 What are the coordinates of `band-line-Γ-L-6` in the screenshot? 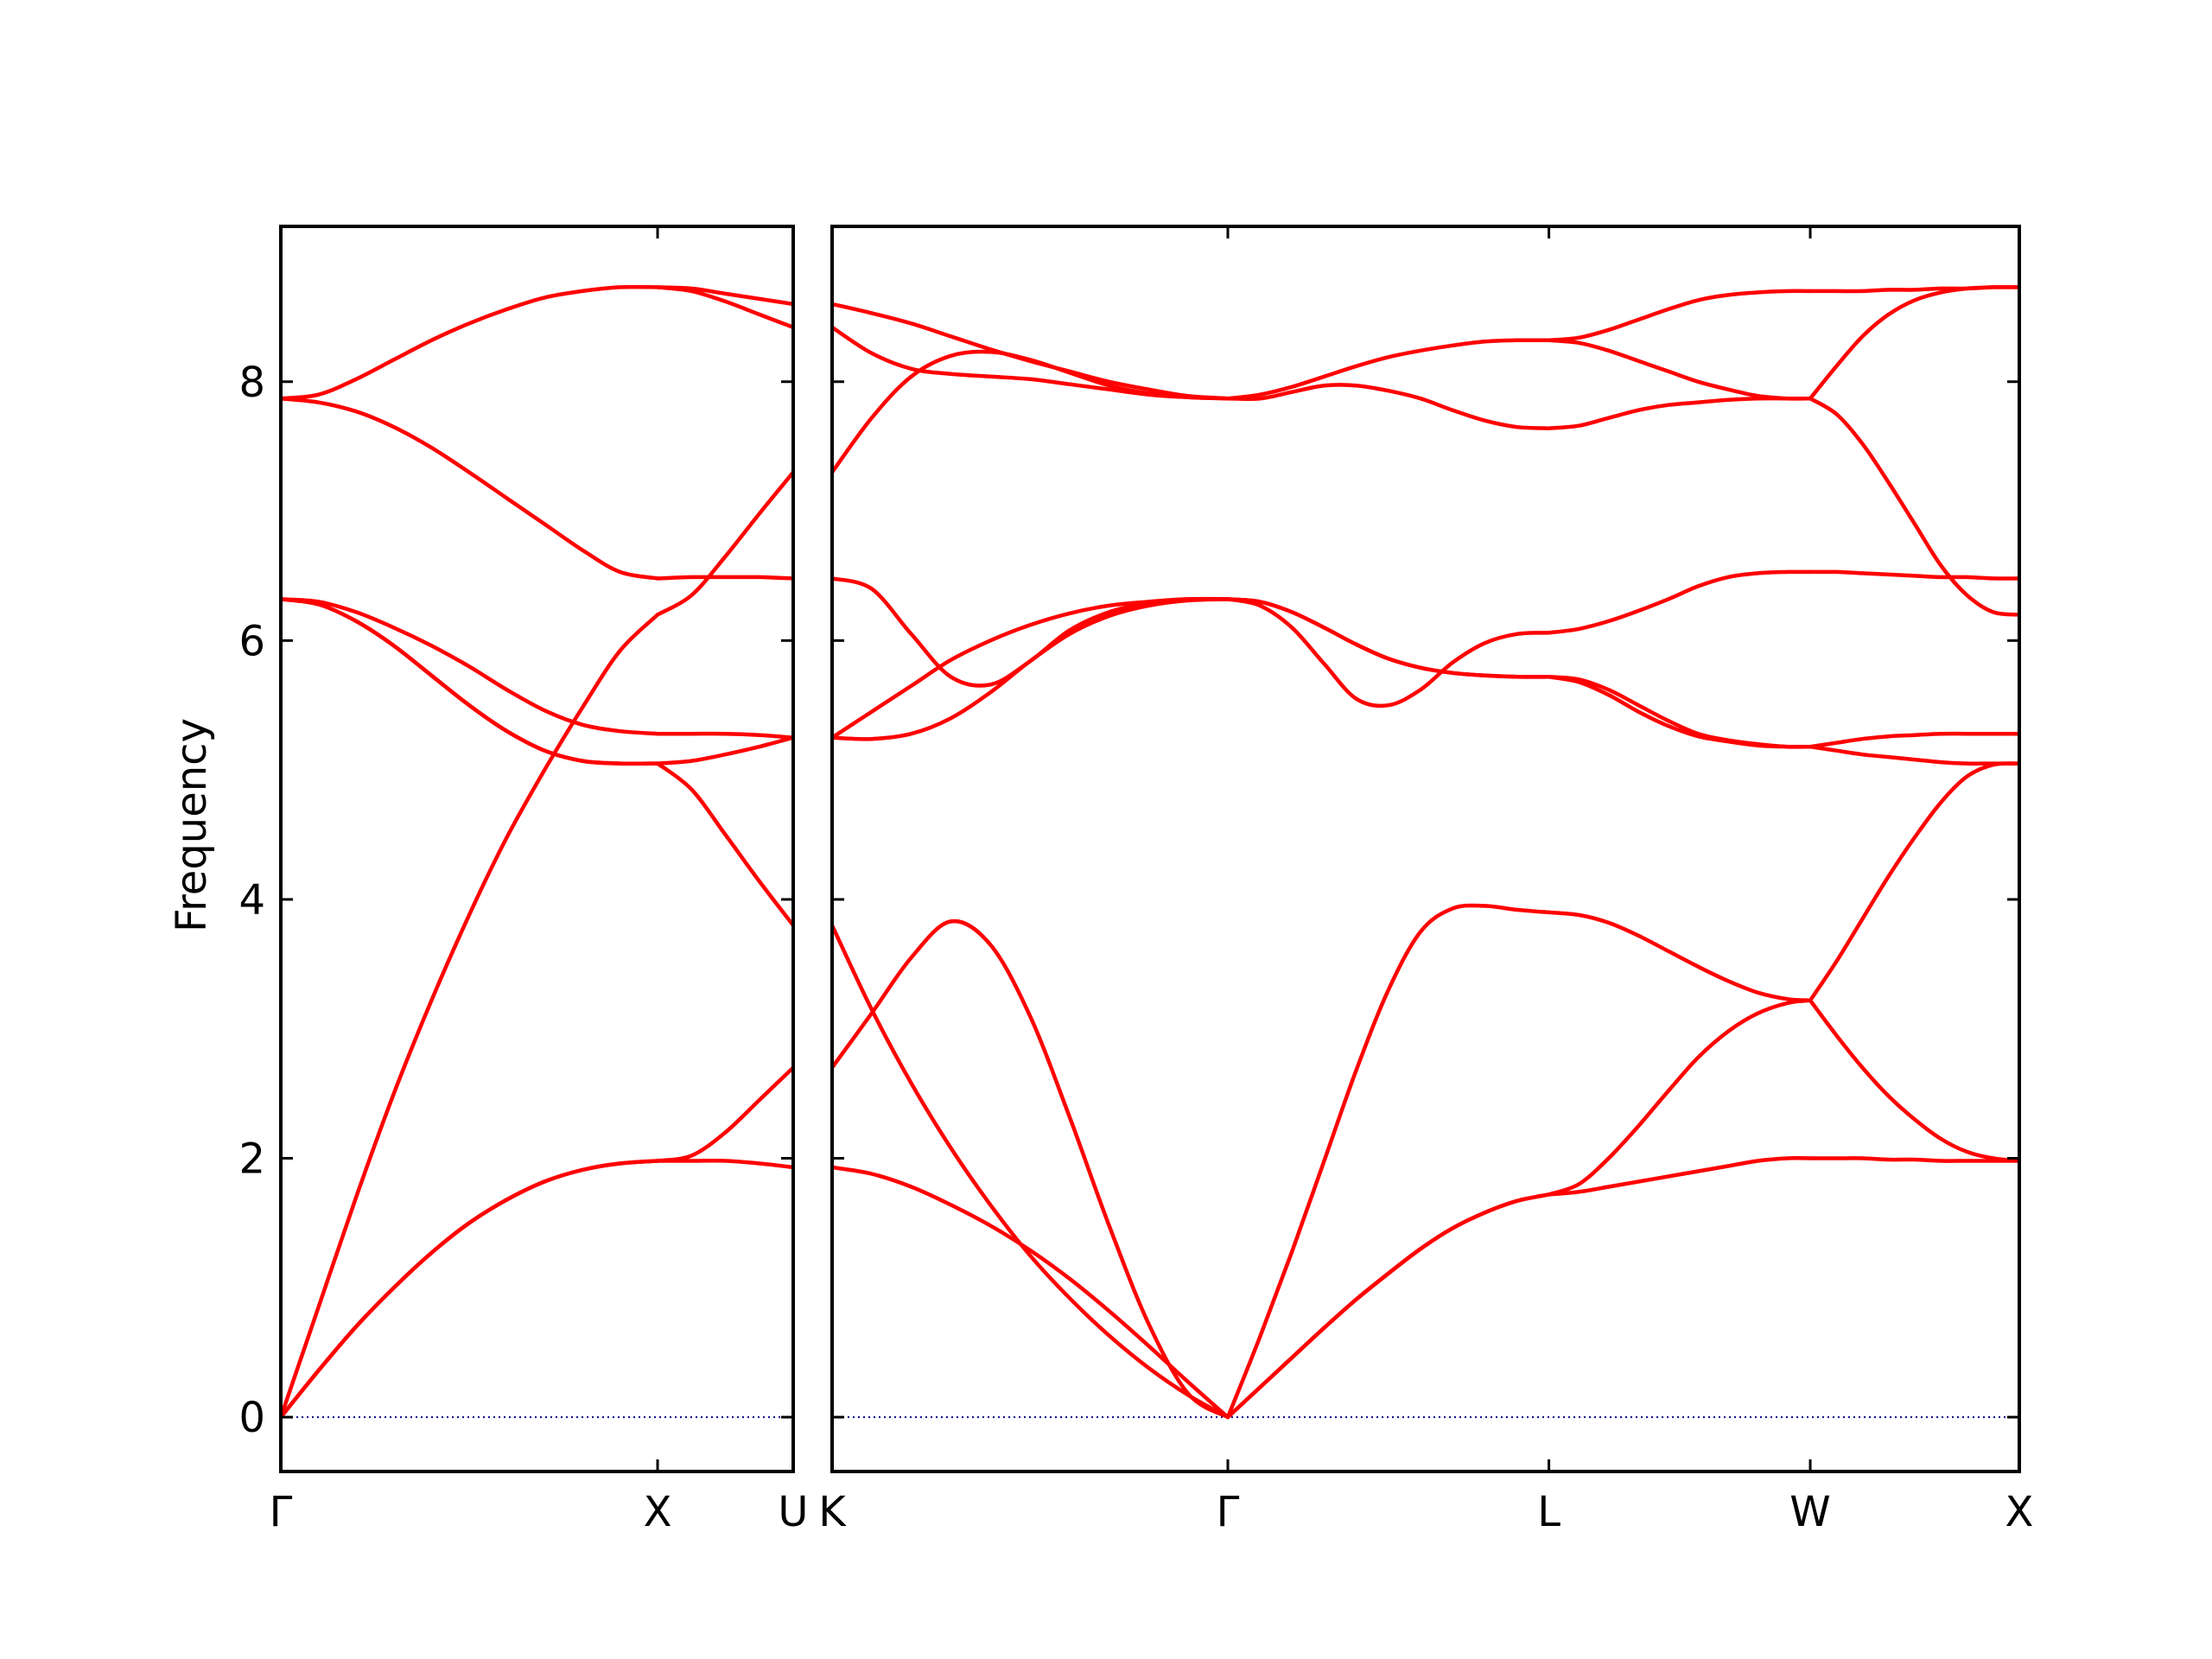 It's located at (1388, 406).